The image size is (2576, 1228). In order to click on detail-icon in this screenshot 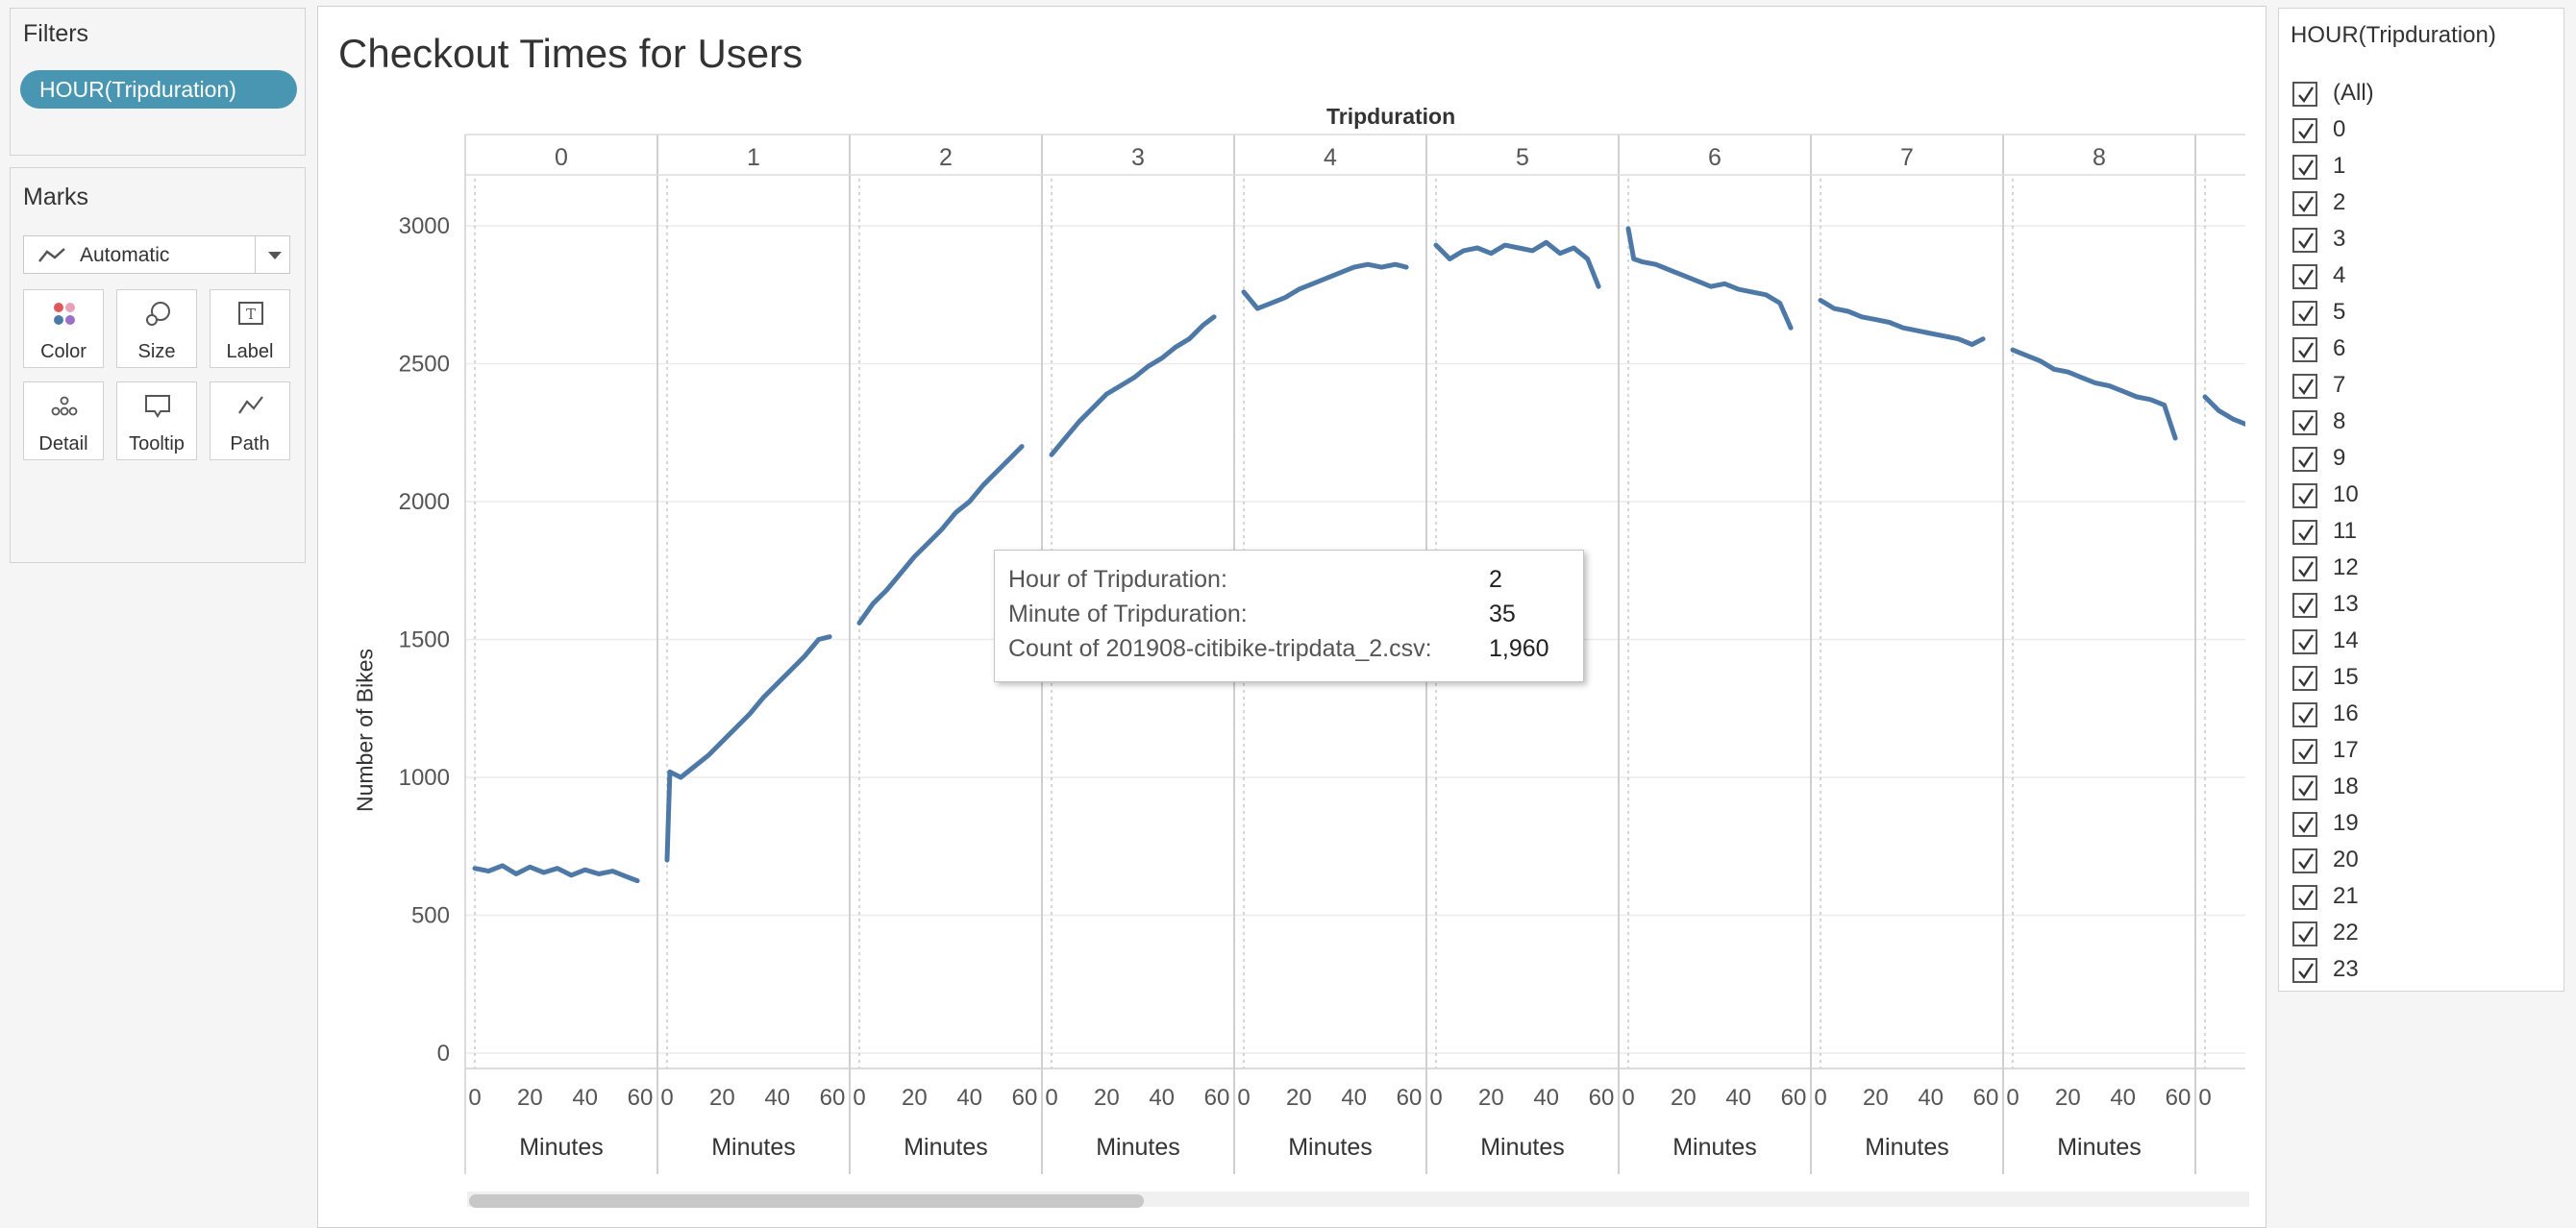, I will do `click(64, 406)`.